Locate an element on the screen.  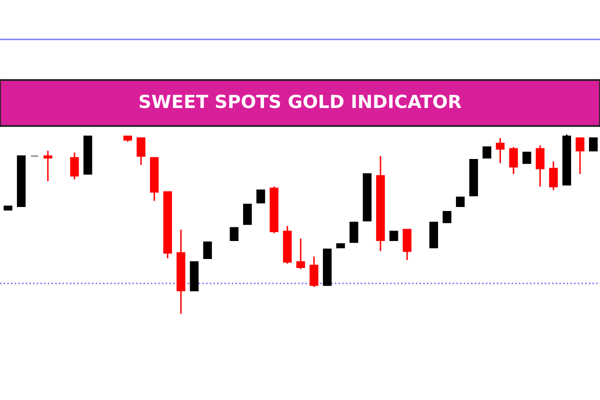
chart-title: SWEET SPOTS GOLD INDICATOR is located at coordinates (301, 101).